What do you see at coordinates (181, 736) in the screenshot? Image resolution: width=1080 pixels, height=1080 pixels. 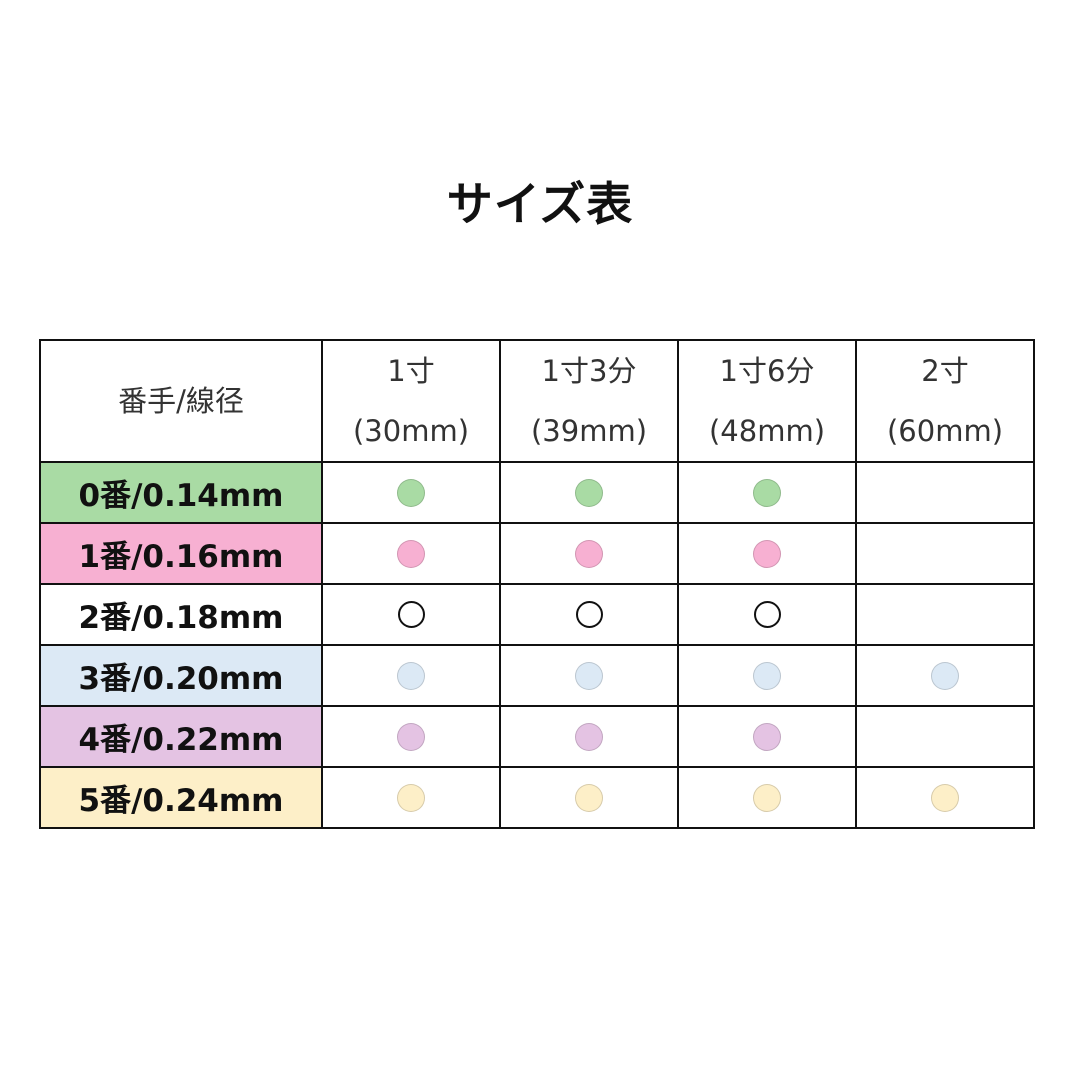 I see `row-label: 4番/0.22mm` at bounding box center [181, 736].